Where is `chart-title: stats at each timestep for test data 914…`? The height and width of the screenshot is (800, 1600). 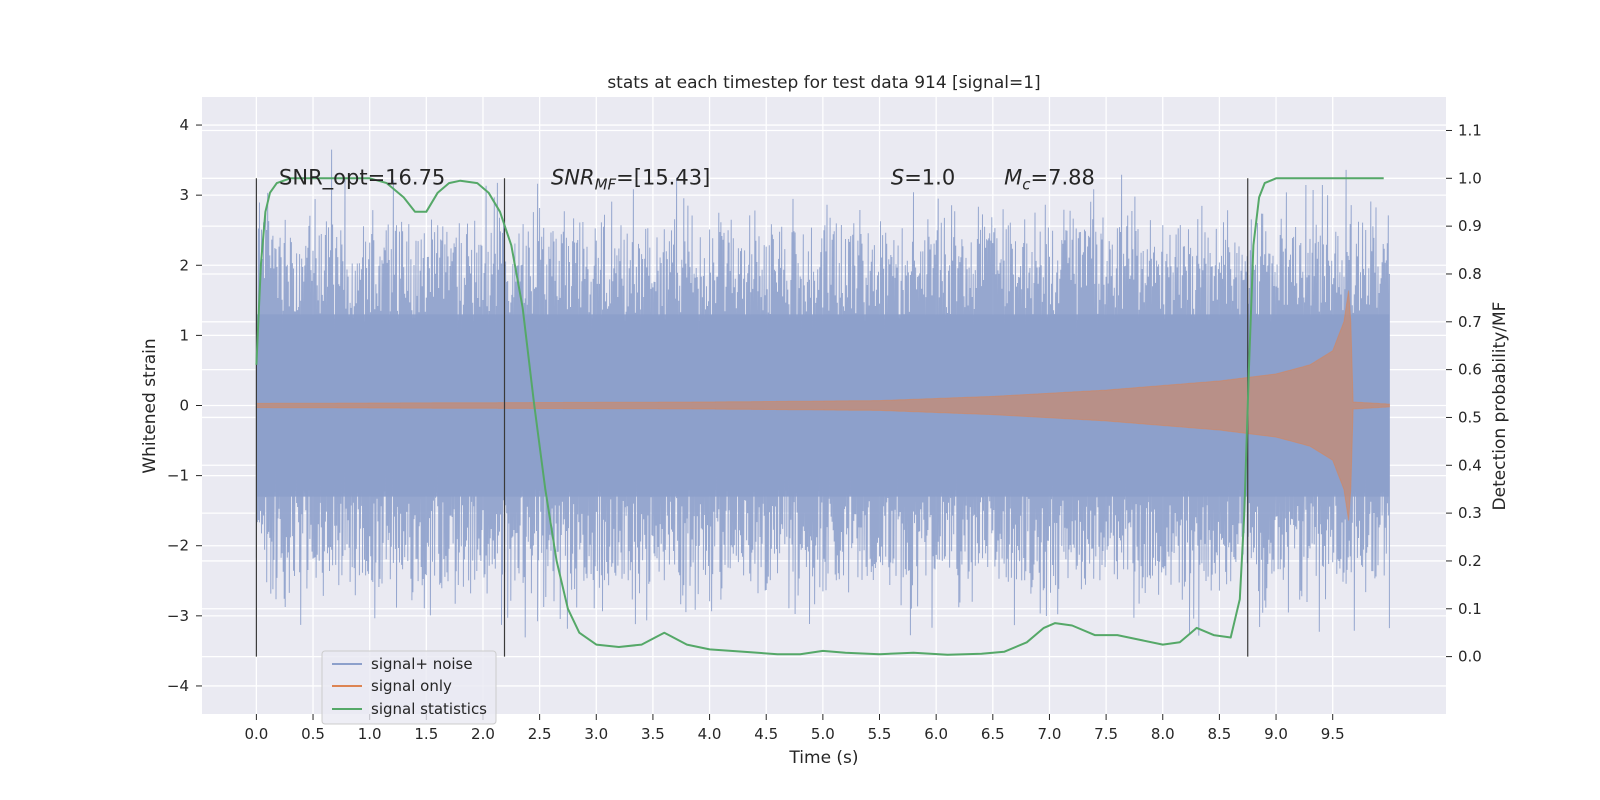
chart-title: stats at each timestep for test data 914… is located at coordinates (823, 83).